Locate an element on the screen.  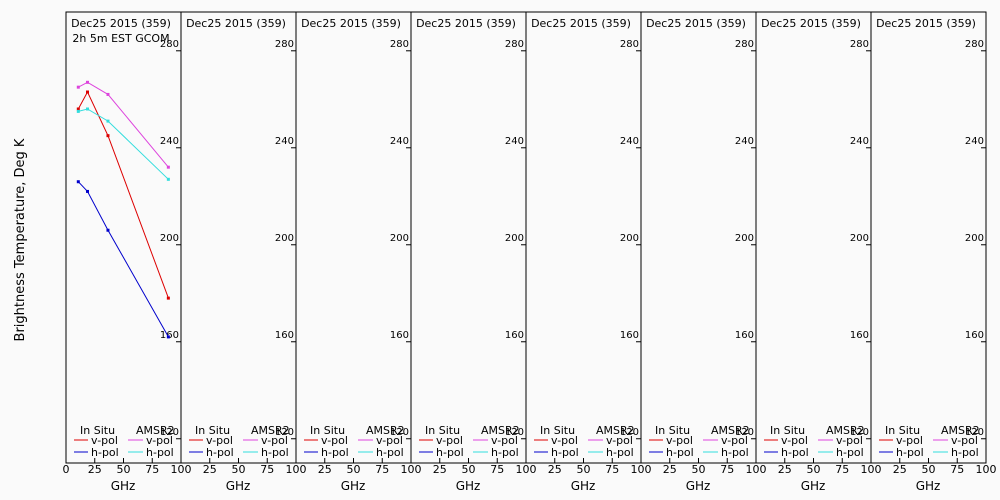
x-tick-label: 0 is located at coordinates (66, 469).